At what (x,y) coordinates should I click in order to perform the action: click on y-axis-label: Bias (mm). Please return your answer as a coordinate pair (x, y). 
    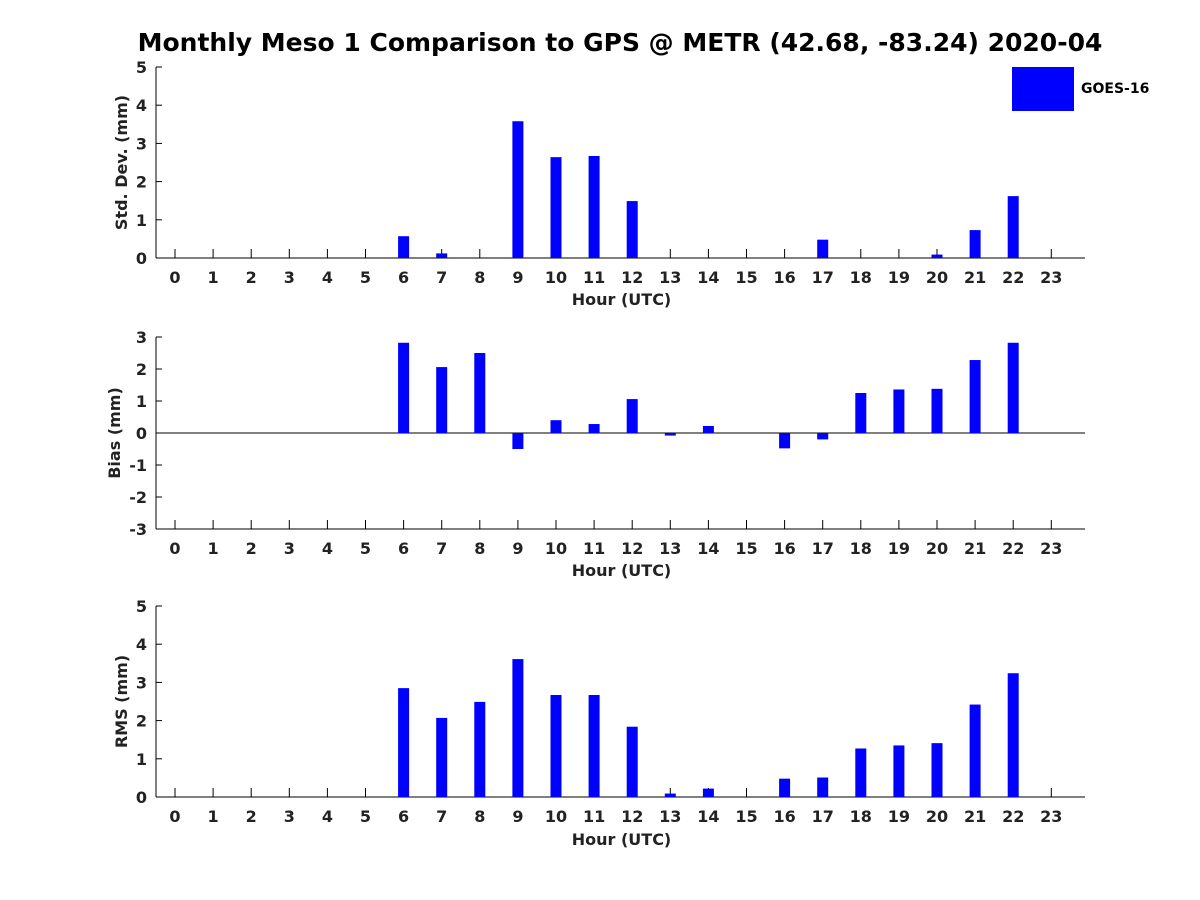
    Looking at the image, I should click on (114, 433).